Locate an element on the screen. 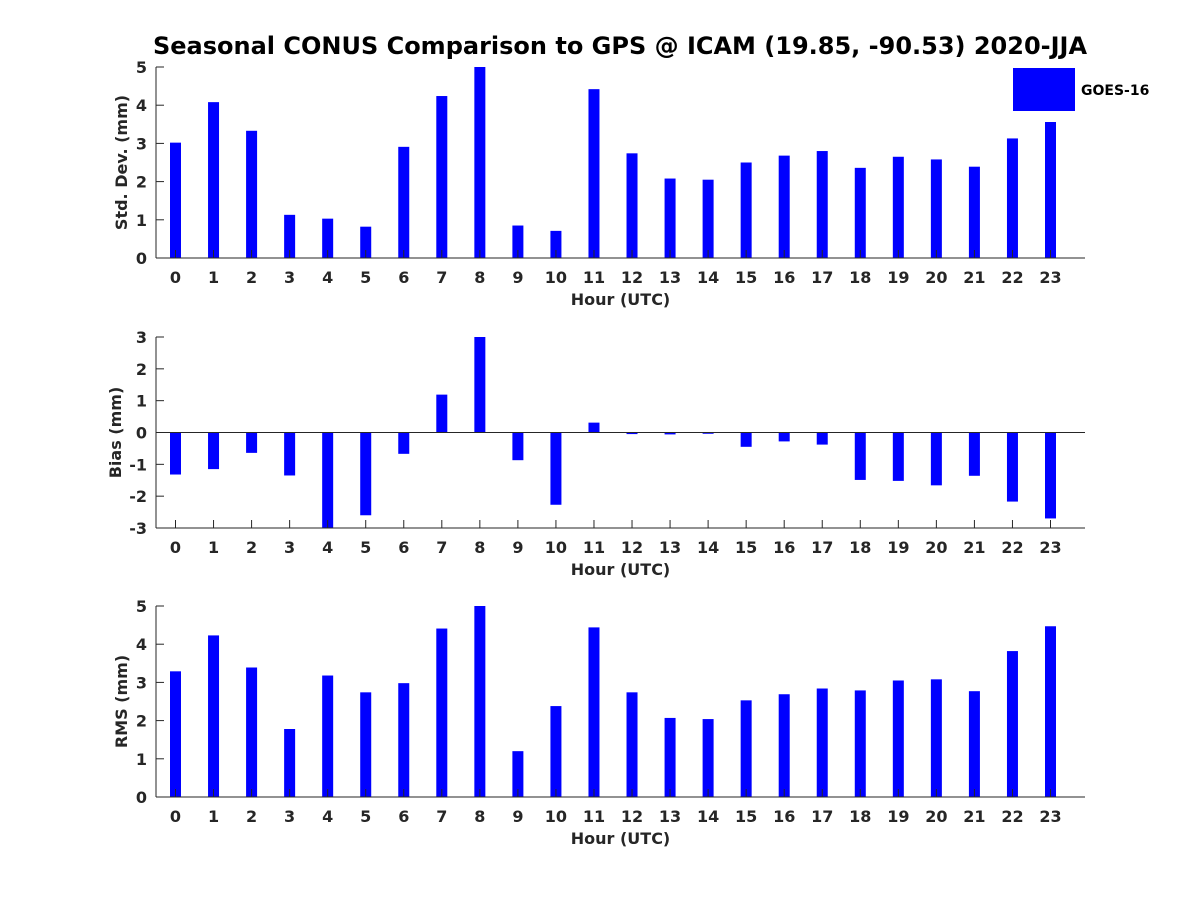  y-tick-label-std-dev: 3 is located at coordinates (141, 143).